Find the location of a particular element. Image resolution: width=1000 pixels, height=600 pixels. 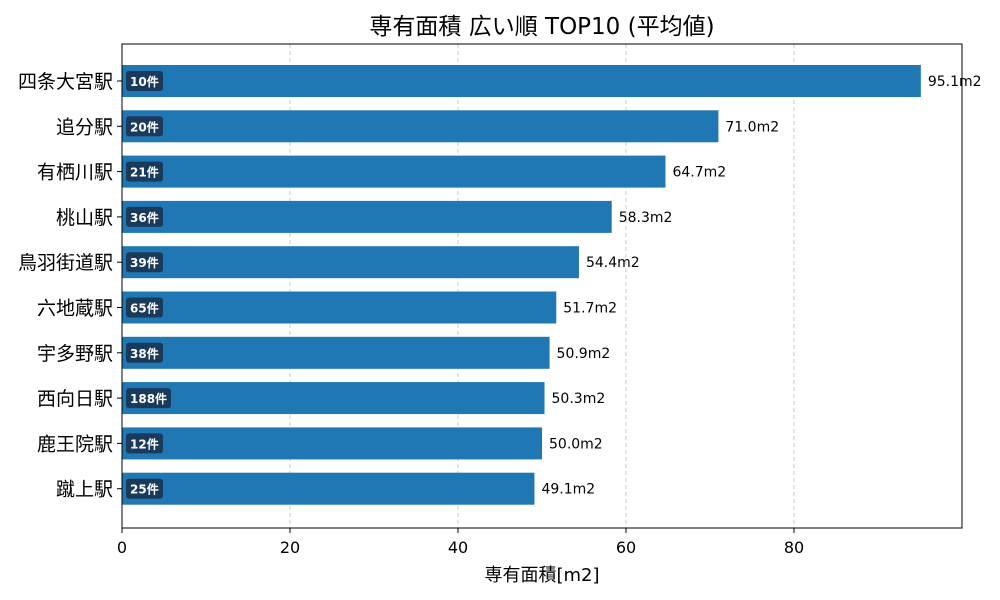

chart-title: 専有面積 広い順 TOP10 (平均値) is located at coordinates (541, 27).